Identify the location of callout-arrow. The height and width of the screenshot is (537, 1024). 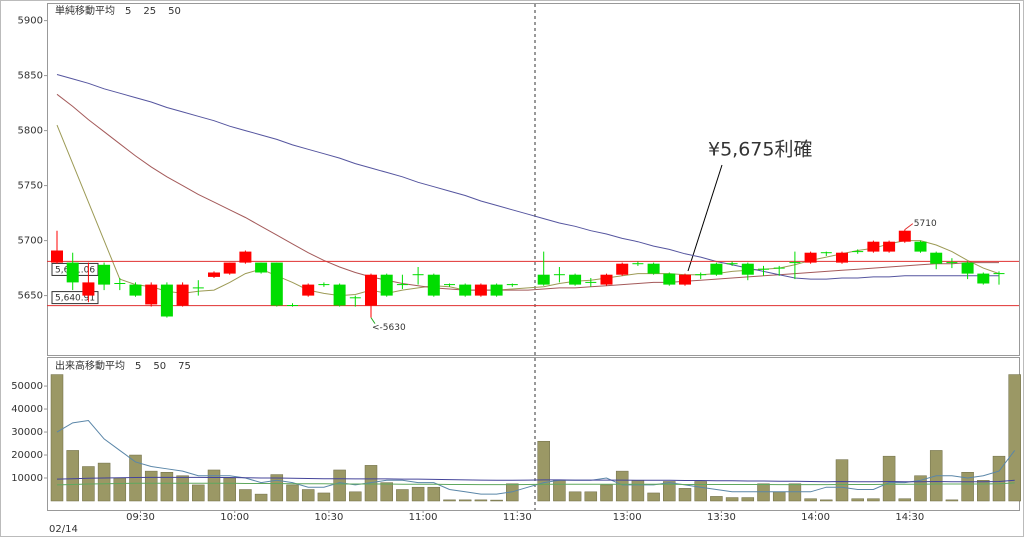
(705, 218).